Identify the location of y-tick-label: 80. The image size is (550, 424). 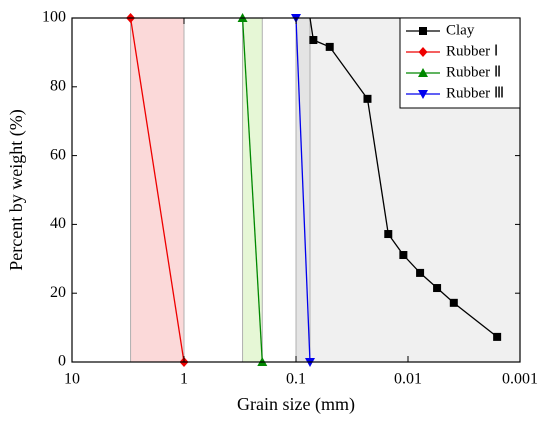
(58, 85).